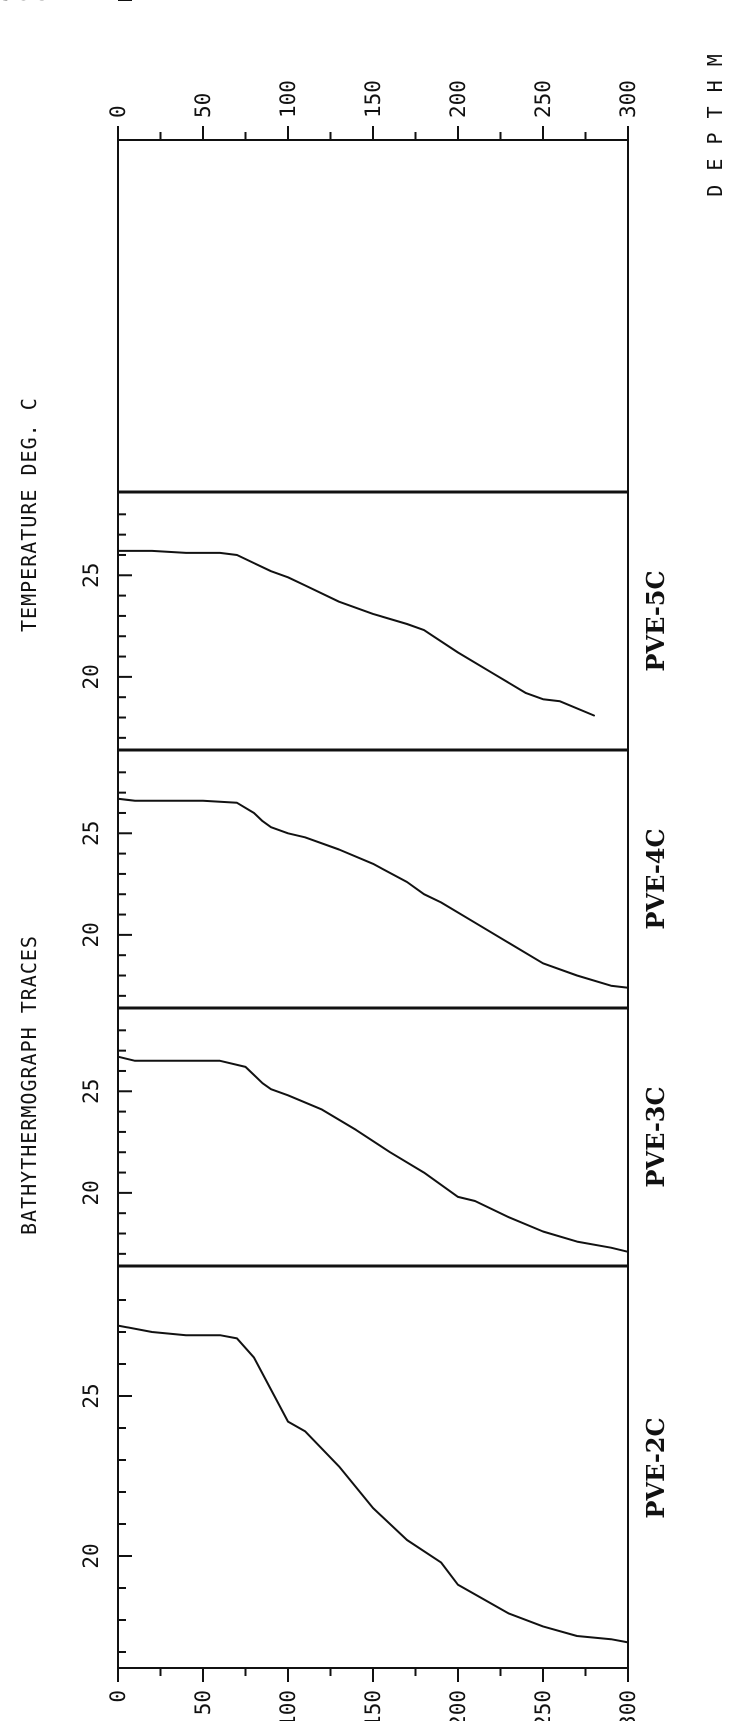 This screenshot has height=1721, width=730. What do you see at coordinates (29, 514) in the screenshot?
I see `x-axis-label: TEMPERATURE DEG. C` at bounding box center [29, 514].